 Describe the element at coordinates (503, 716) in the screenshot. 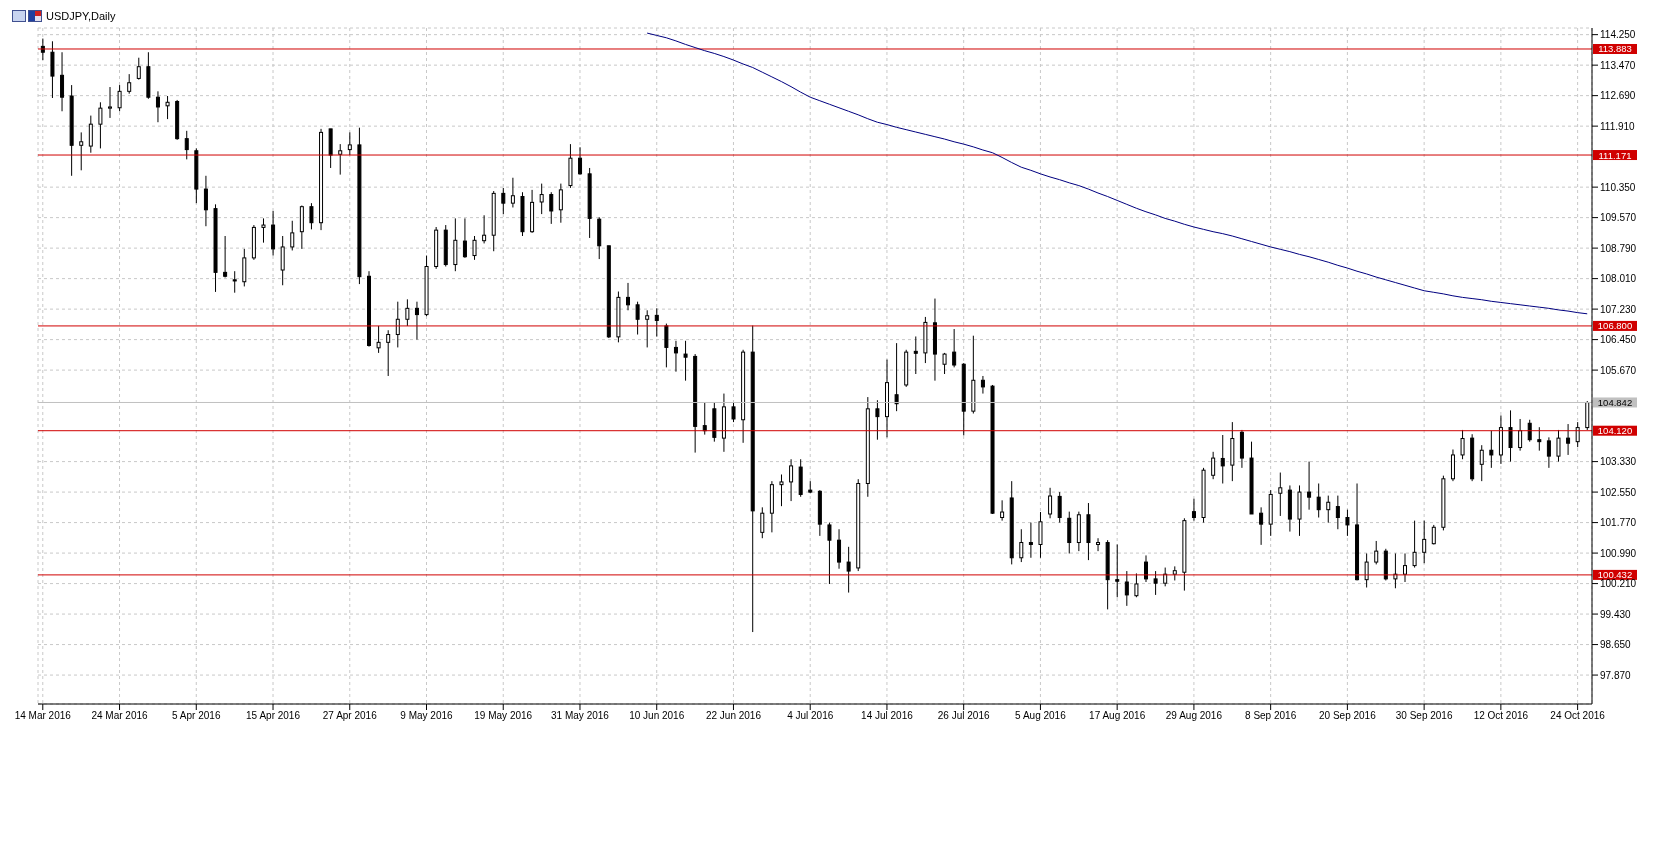

I see `x-tick-label: 19 May 2016` at that location.